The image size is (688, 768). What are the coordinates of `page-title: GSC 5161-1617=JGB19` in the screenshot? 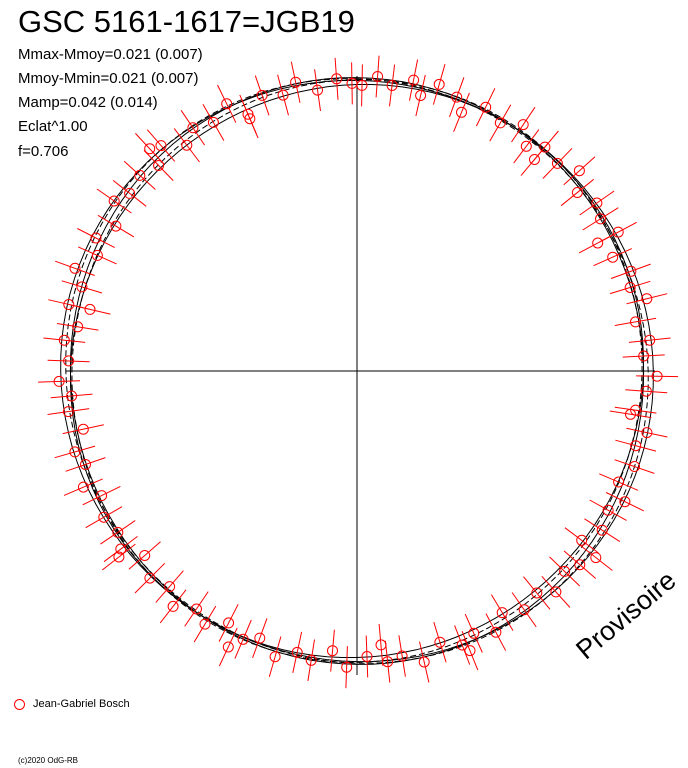 It's located at (186, 21).